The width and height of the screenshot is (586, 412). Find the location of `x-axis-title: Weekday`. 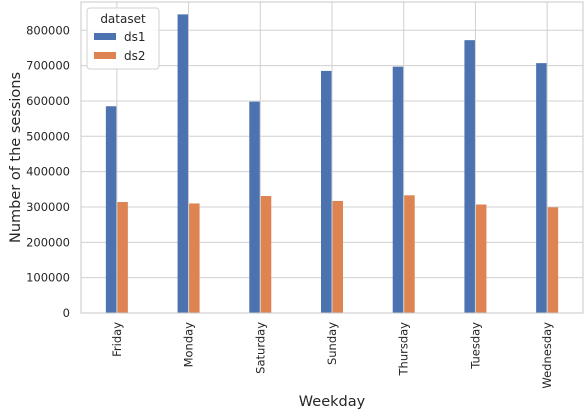

x-axis-title: Weekday is located at coordinates (332, 402).